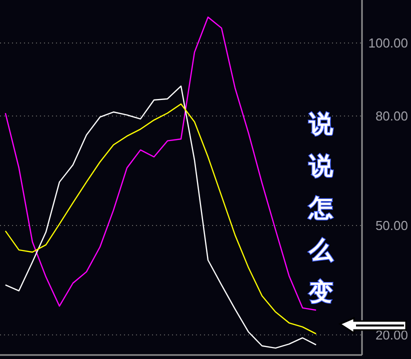 This screenshot has height=359, width=411. I want to click on y-tick-label: 100.00, so click(388, 43).